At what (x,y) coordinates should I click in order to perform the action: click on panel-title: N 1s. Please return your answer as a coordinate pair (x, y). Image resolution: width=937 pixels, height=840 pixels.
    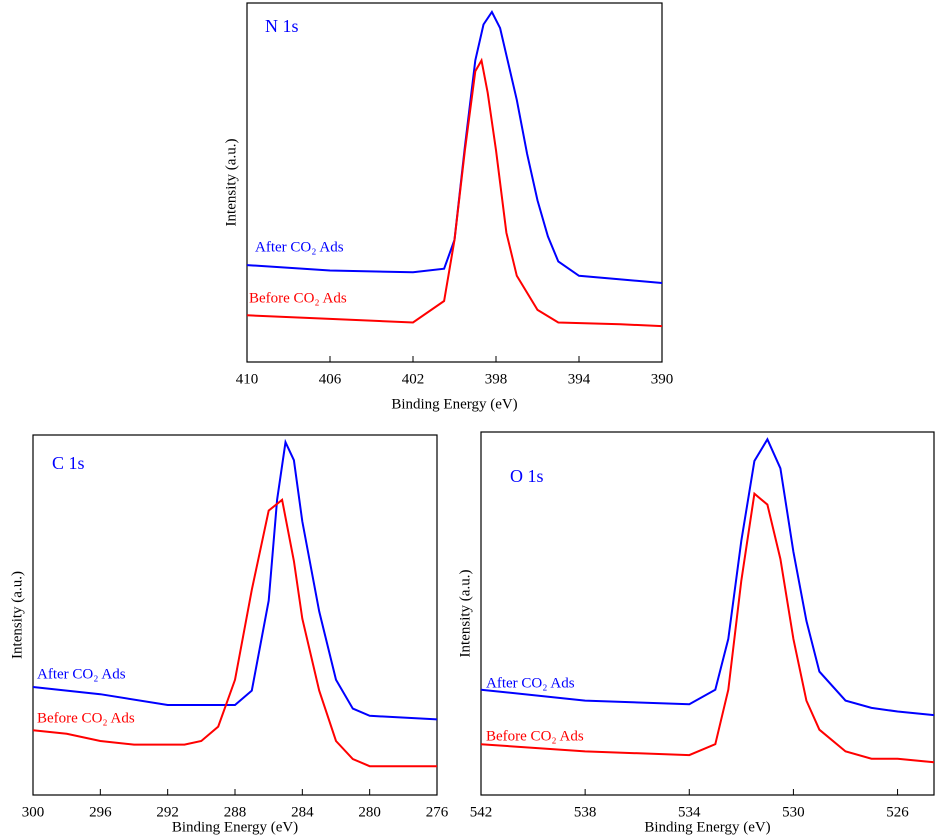
    Looking at the image, I should click on (282, 26).